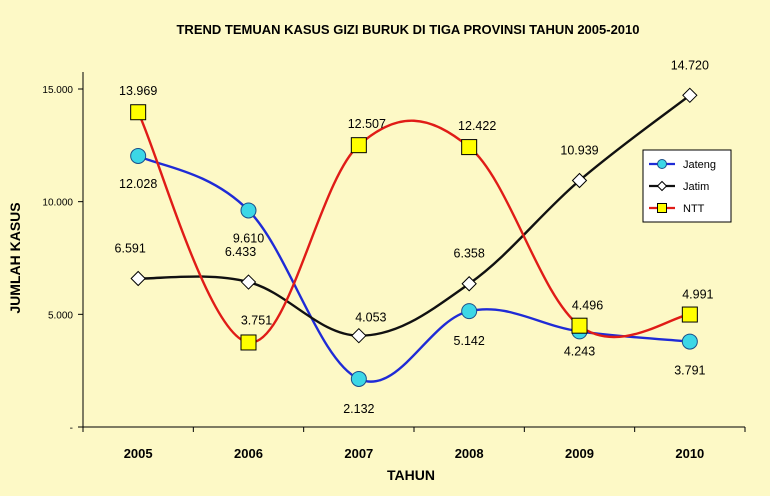  Describe the element at coordinates (699, 165) in the screenshot. I see `legend-label-jateng: Jateng` at that location.